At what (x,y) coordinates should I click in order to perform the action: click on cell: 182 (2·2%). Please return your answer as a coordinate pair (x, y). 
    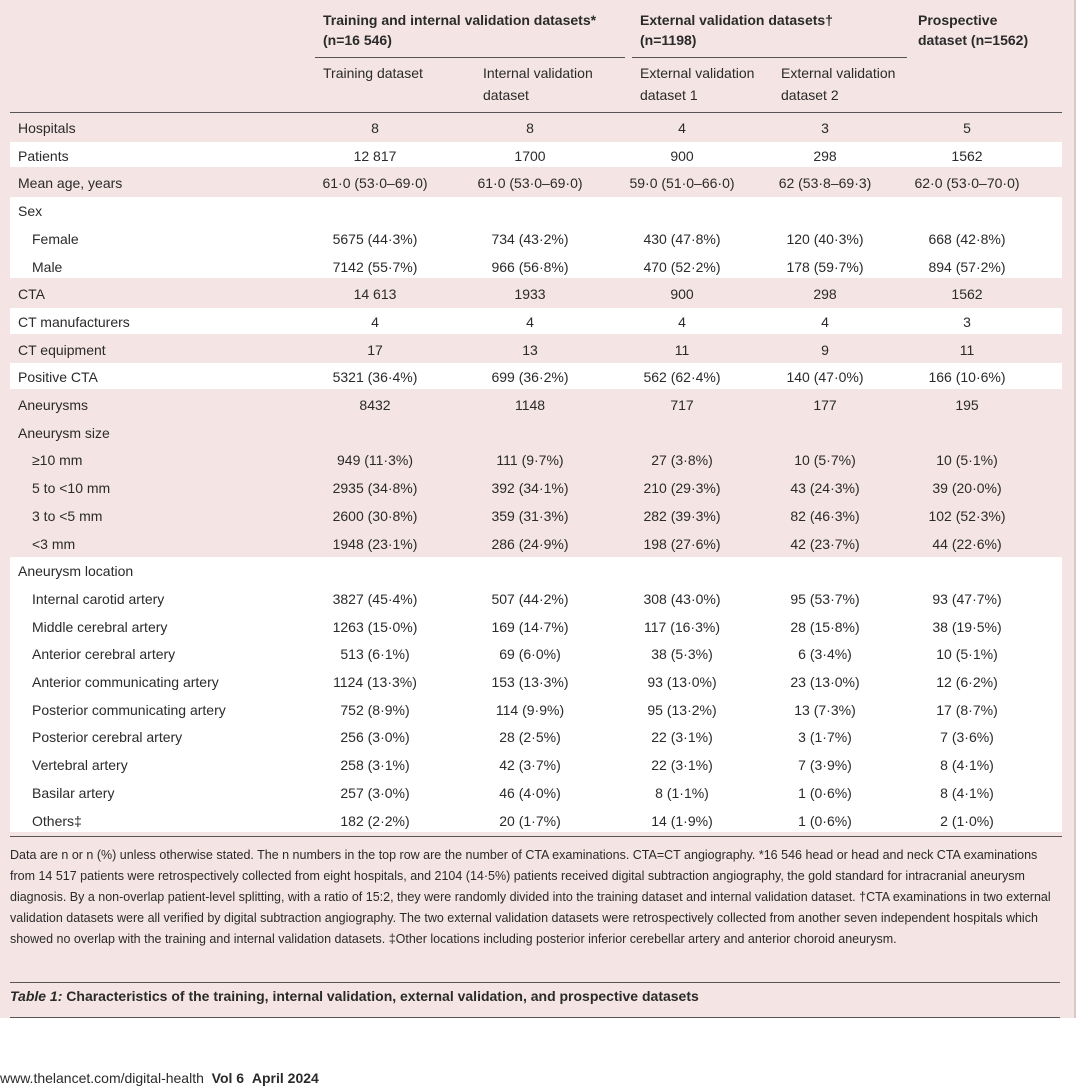
    Looking at the image, I should click on (375, 820).